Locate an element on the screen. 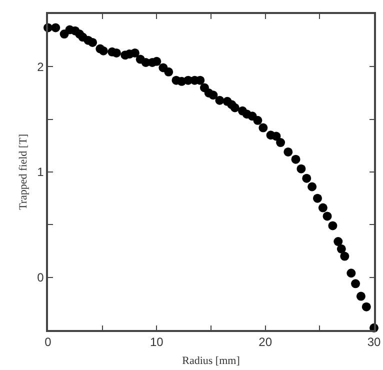 This screenshot has width=383, height=370. x-tick-label: 10 is located at coordinates (157, 342).